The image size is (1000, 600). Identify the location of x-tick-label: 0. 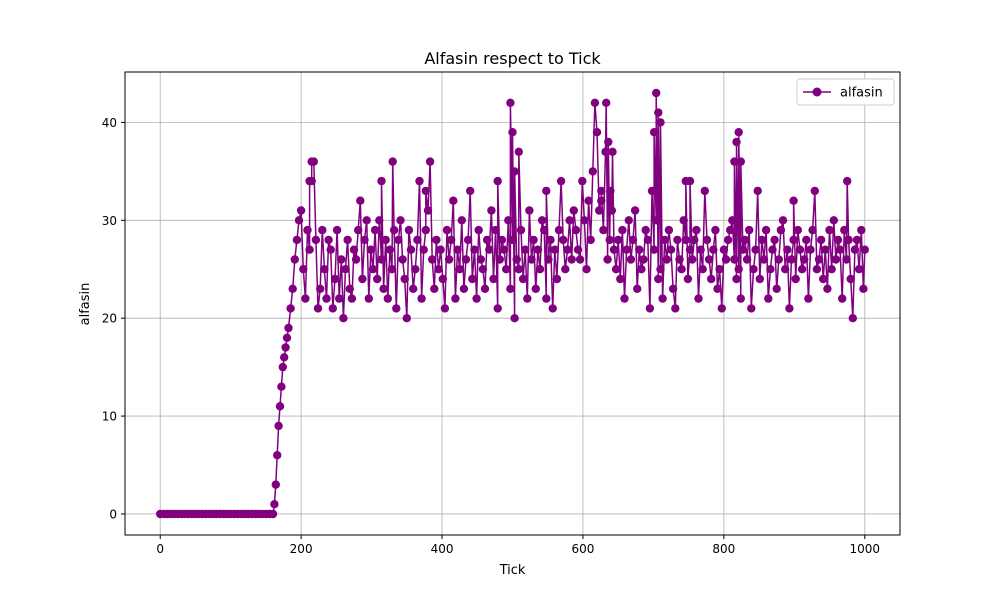
(160, 549).